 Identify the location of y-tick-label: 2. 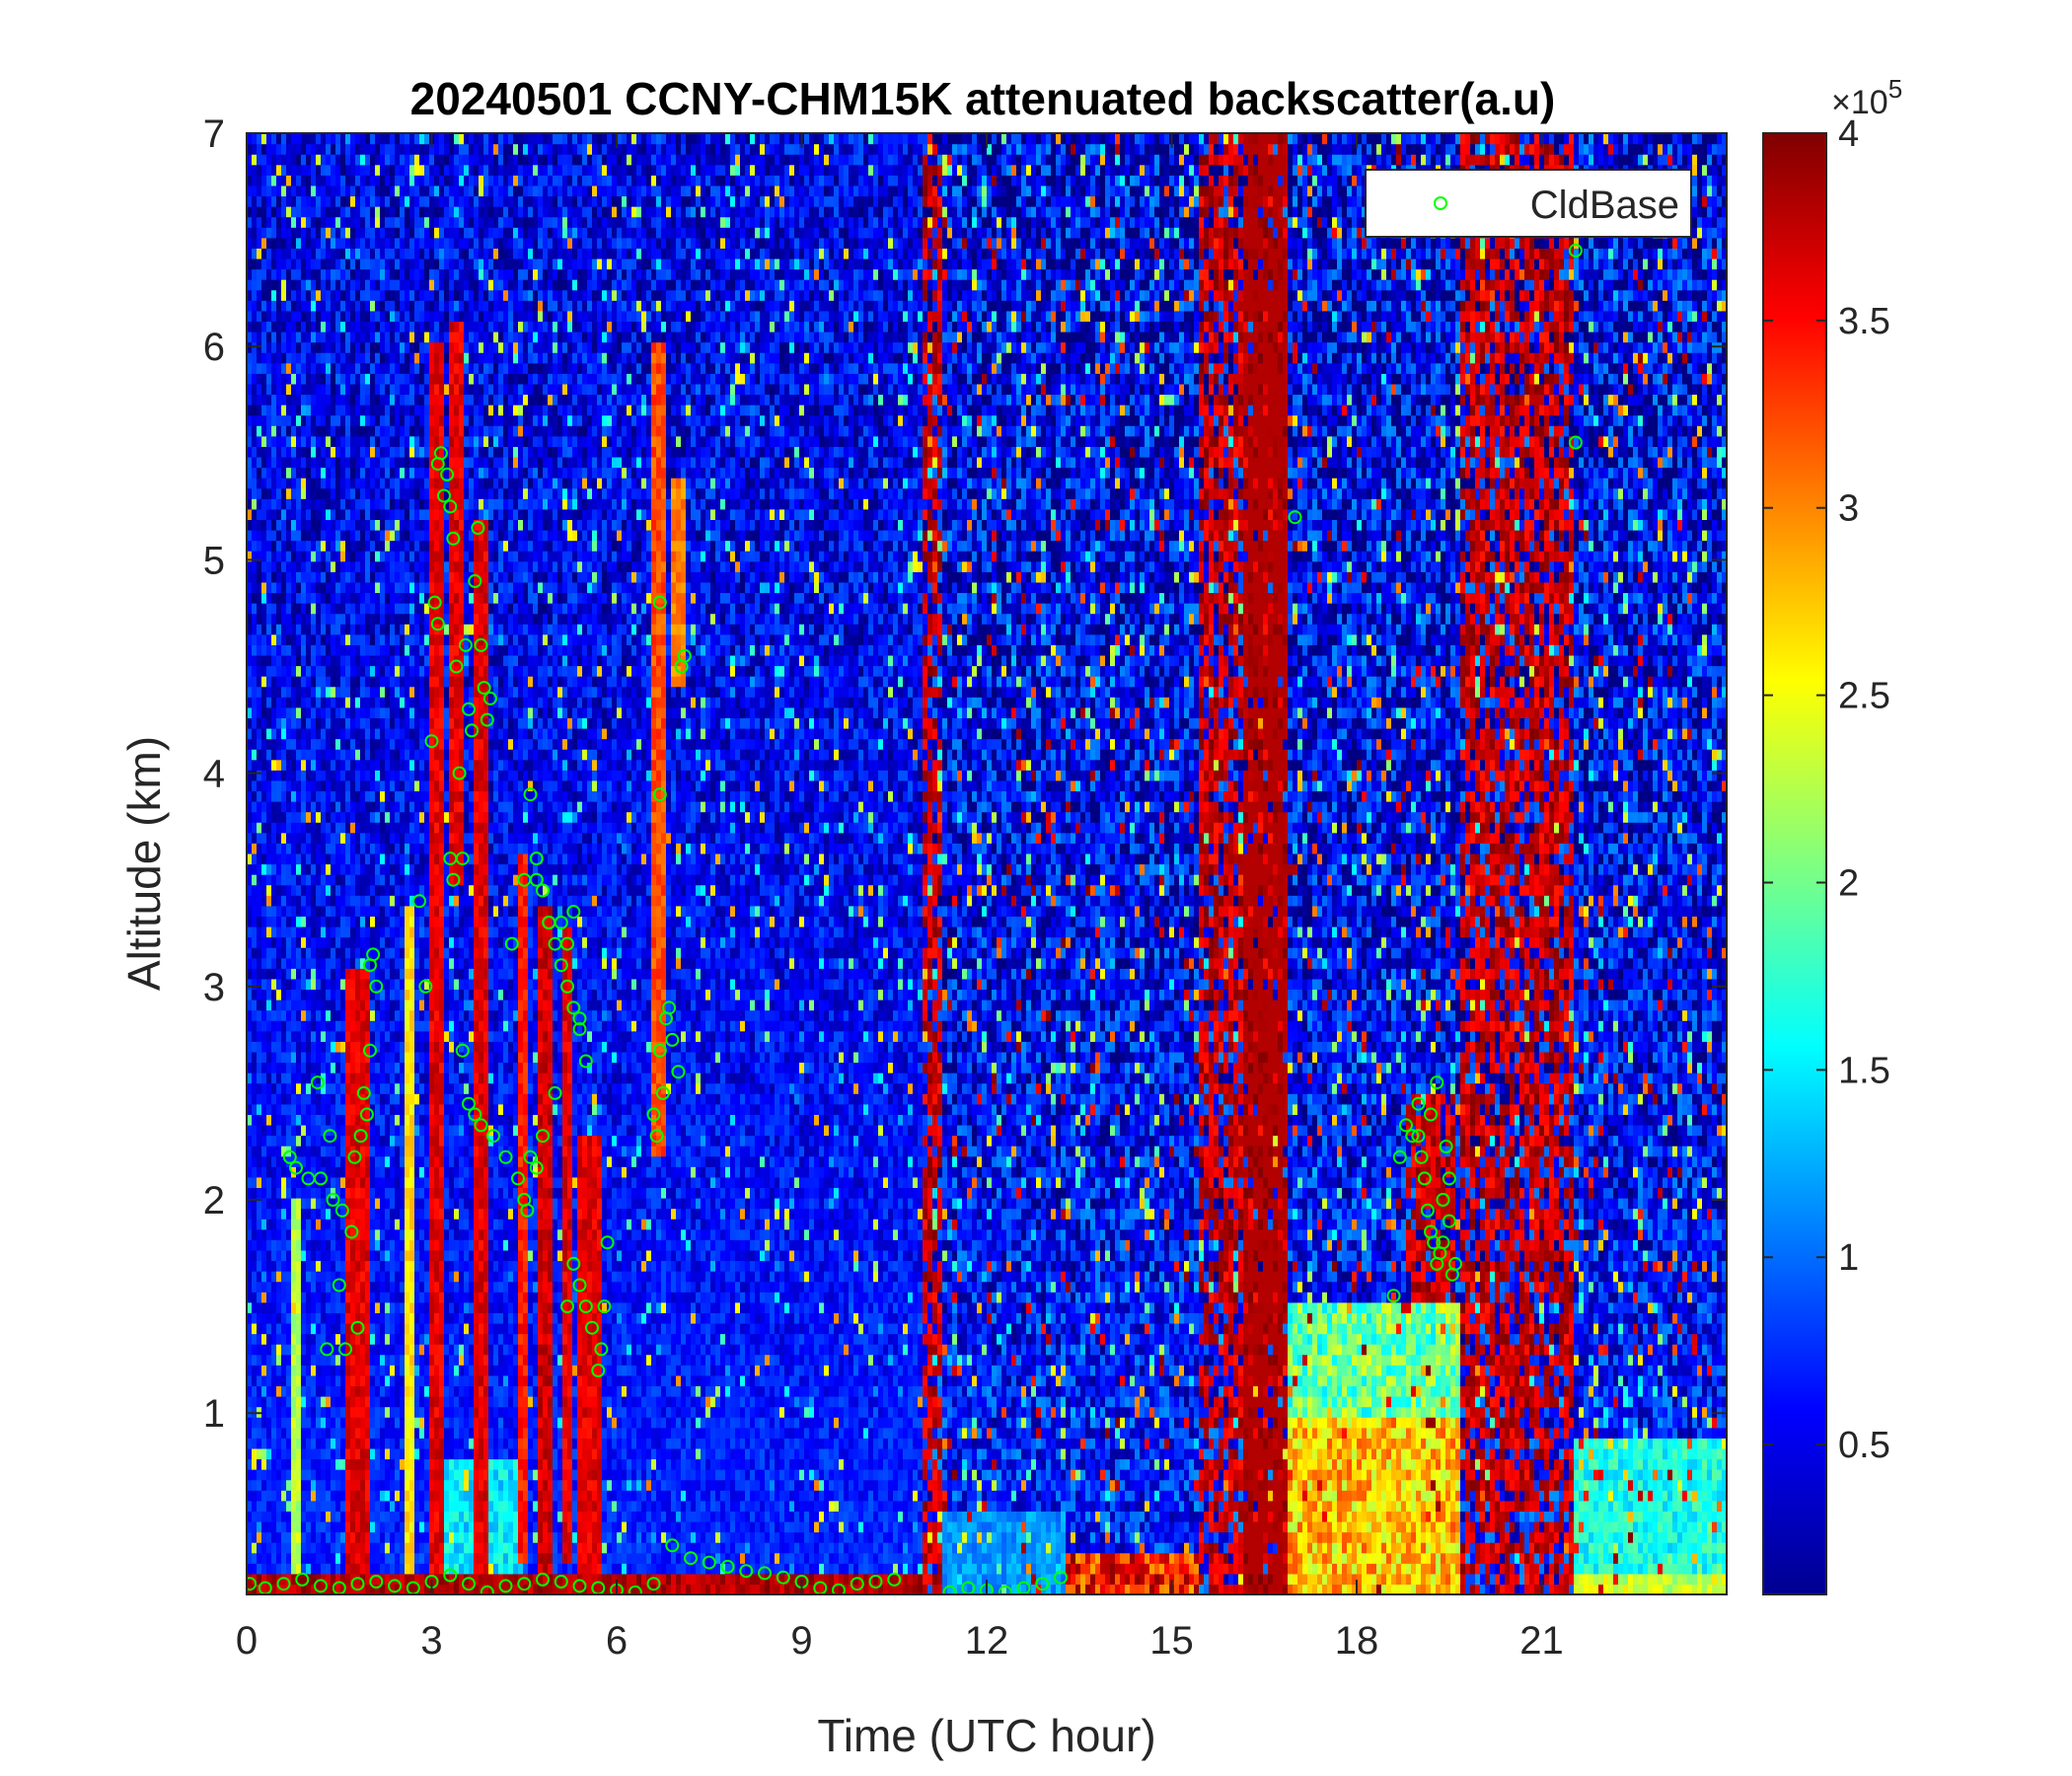
(214, 1201).